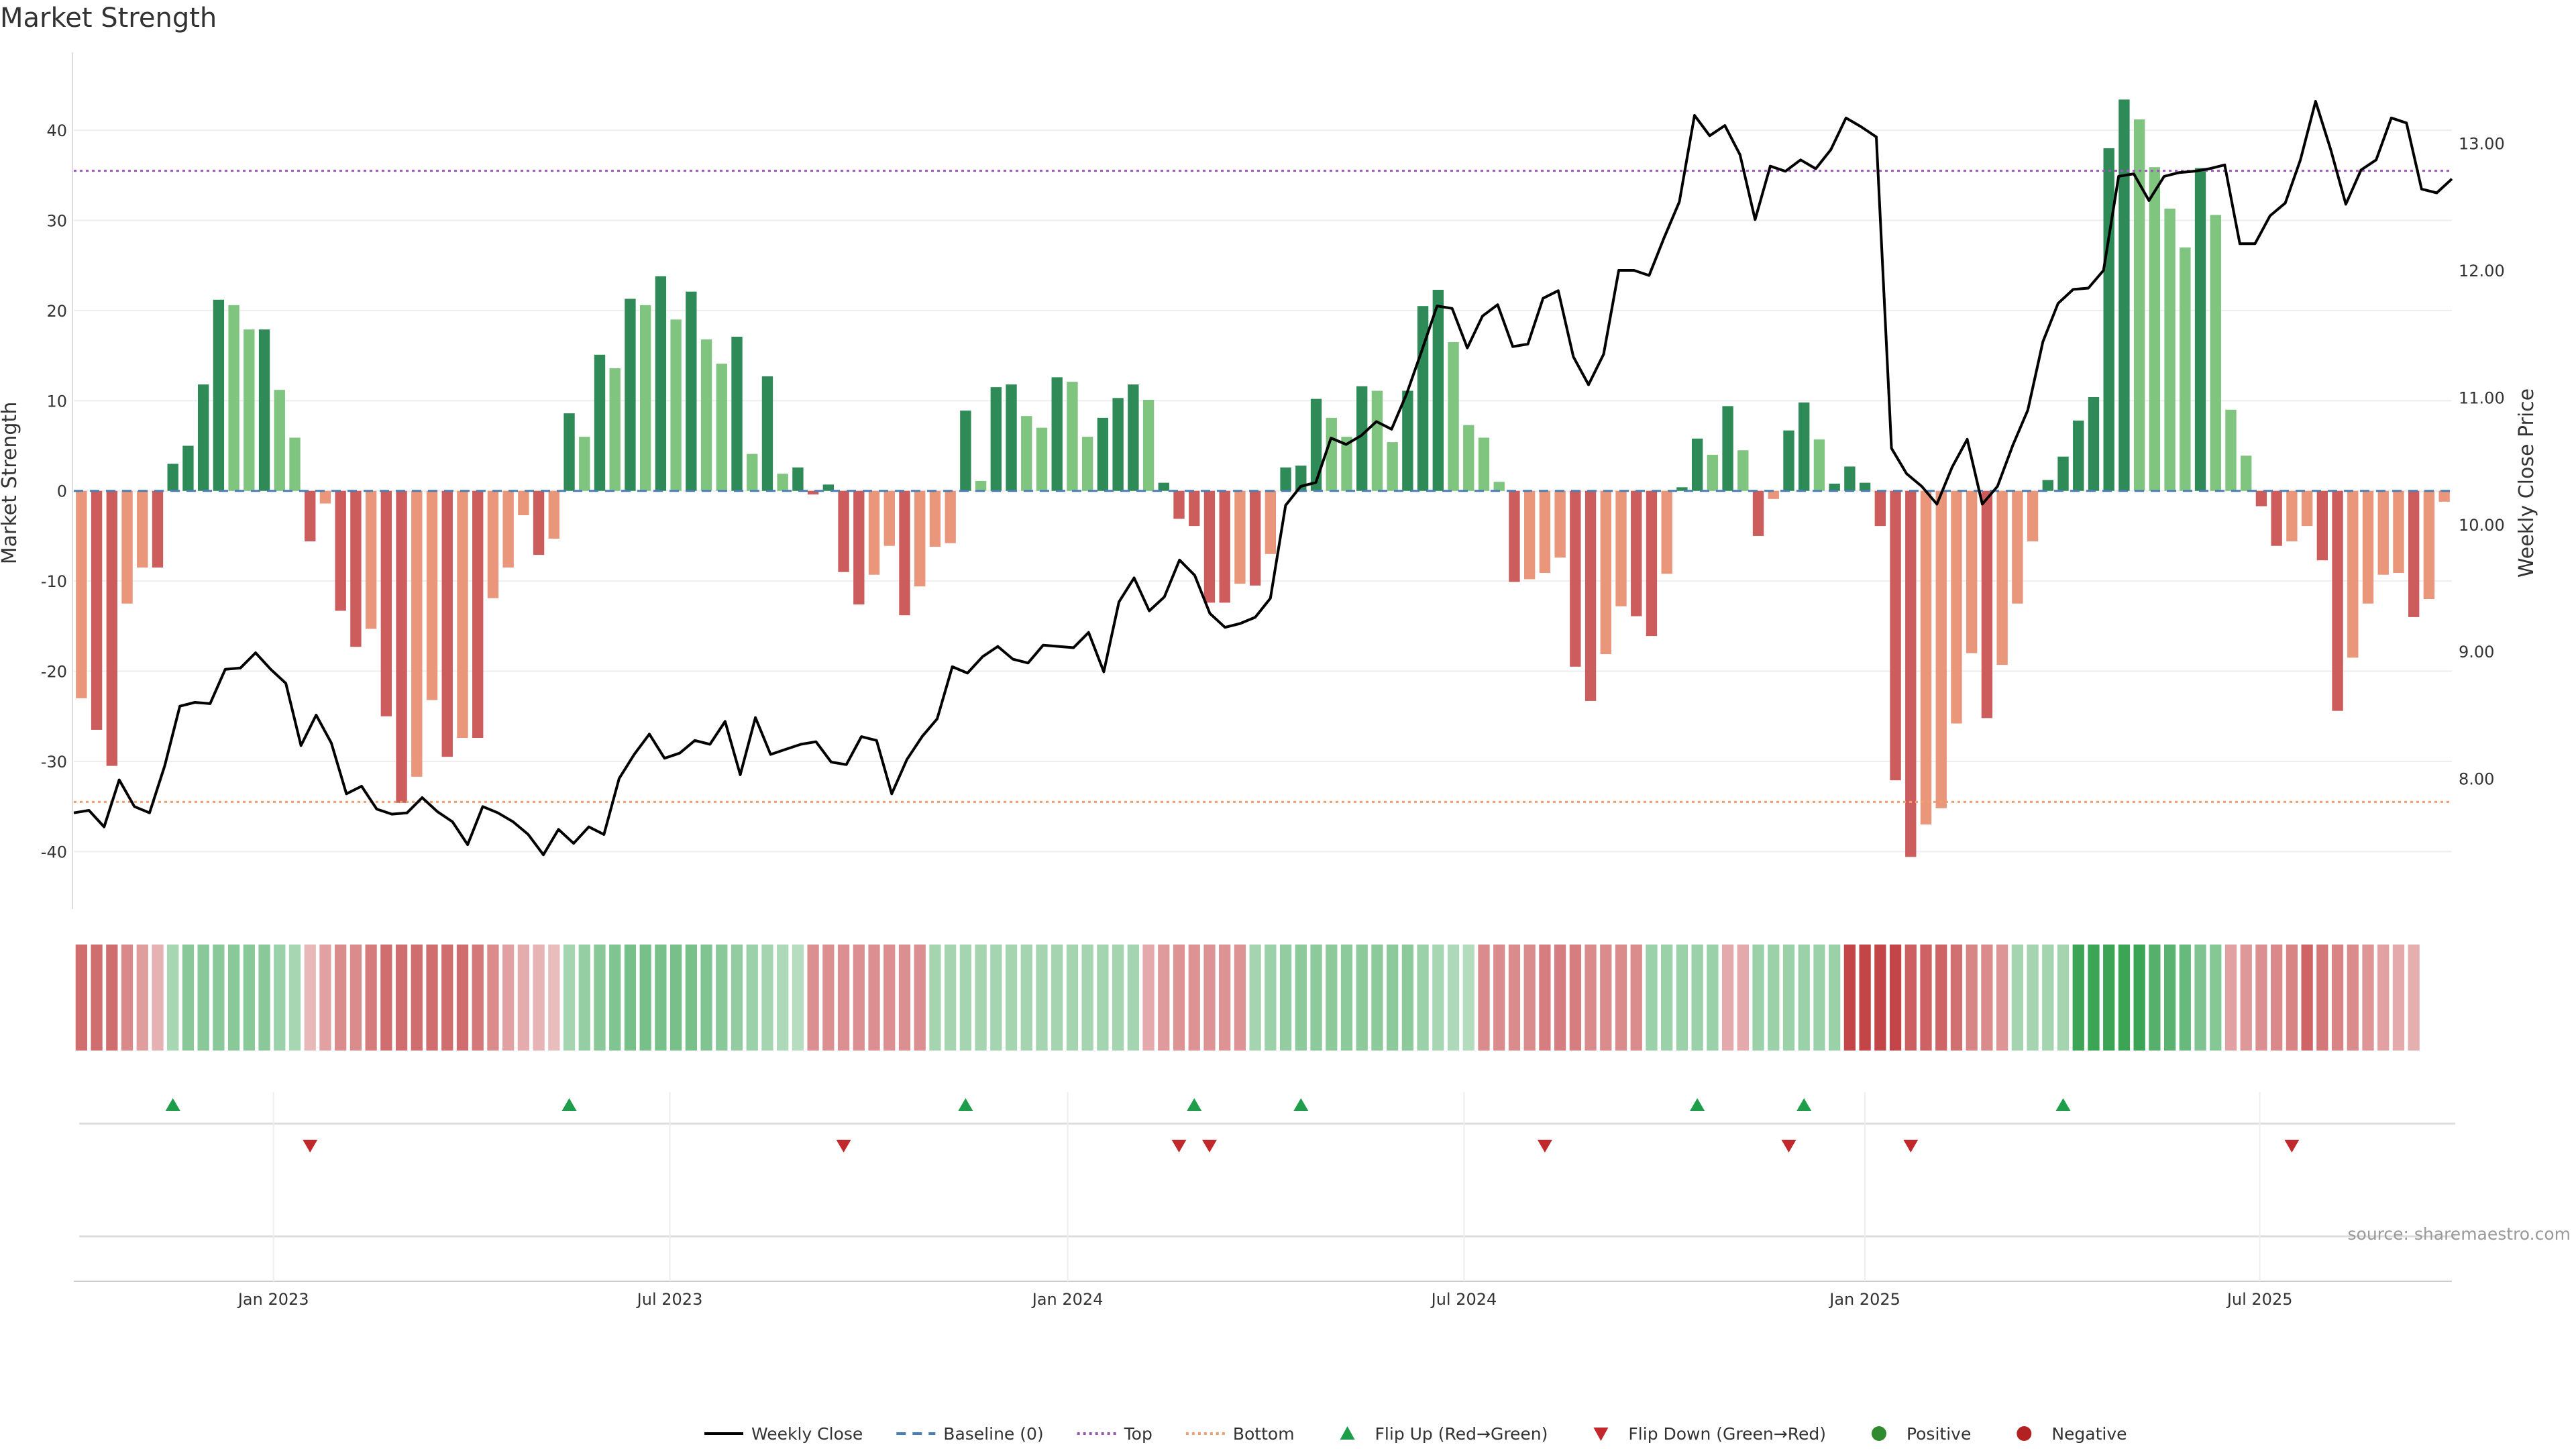 The image size is (2576, 1449). I want to click on y-tick-label: -40, so click(54, 852).